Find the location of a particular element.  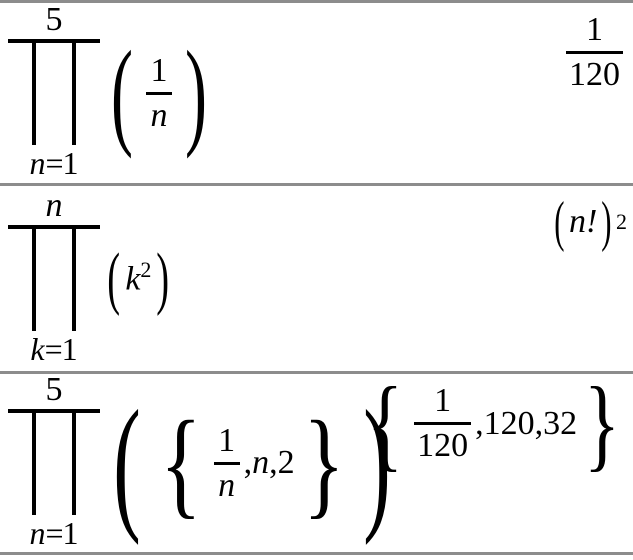

result-fraction-one-over-120: 1 120 is located at coordinates (594, 52).